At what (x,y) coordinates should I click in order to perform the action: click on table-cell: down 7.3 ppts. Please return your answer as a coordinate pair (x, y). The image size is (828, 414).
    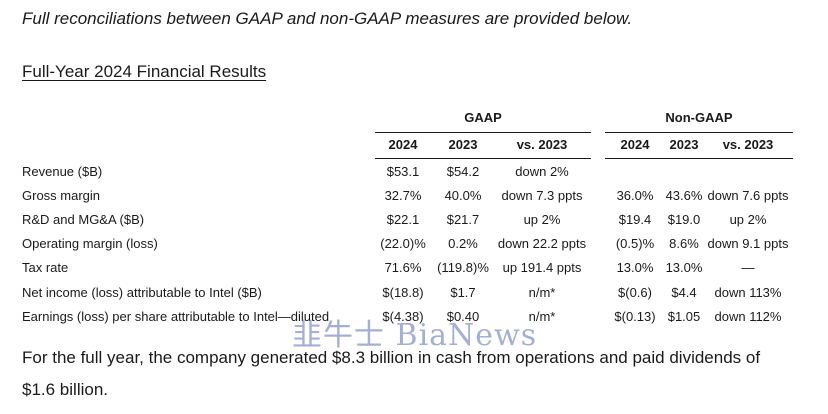
    Looking at the image, I should click on (542, 195).